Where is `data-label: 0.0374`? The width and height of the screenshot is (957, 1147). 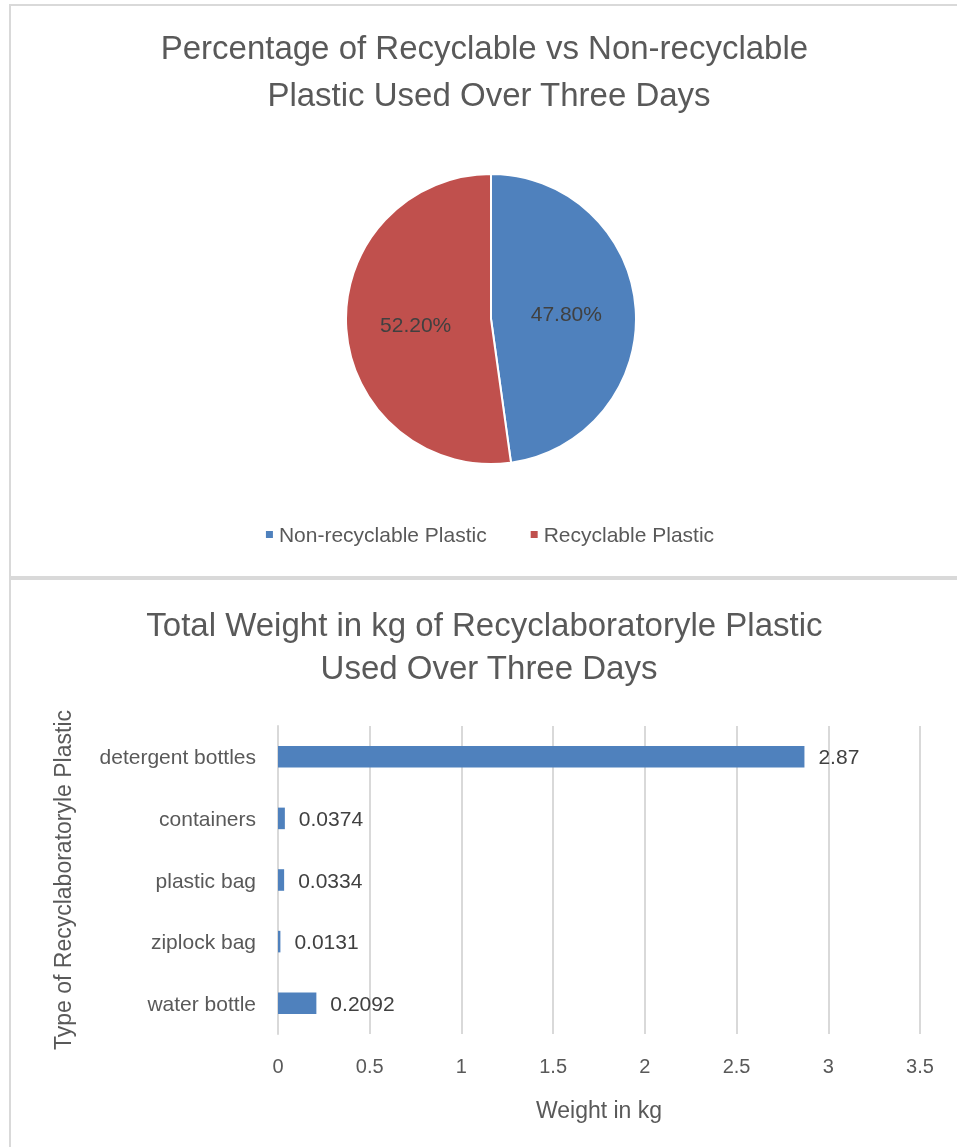
data-label: 0.0374 is located at coordinates (331, 818).